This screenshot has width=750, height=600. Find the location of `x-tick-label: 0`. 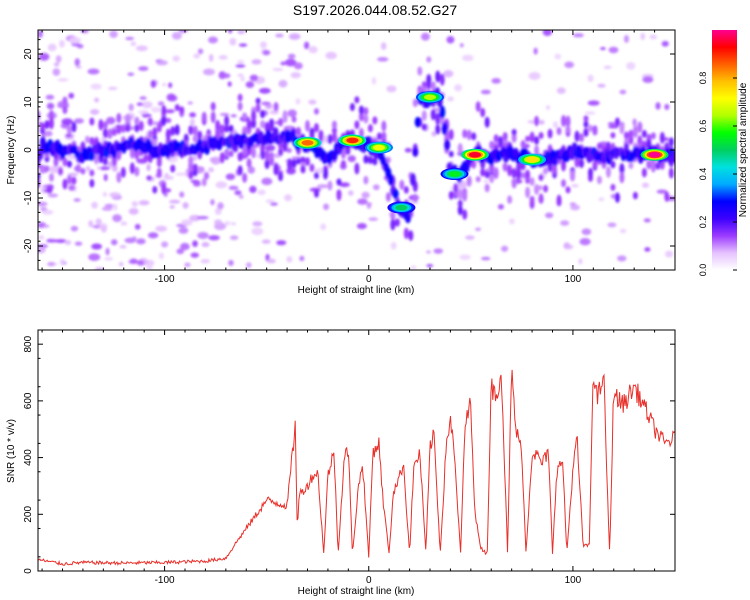

x-tick-label: 0 is located at coordinates (369, 580).